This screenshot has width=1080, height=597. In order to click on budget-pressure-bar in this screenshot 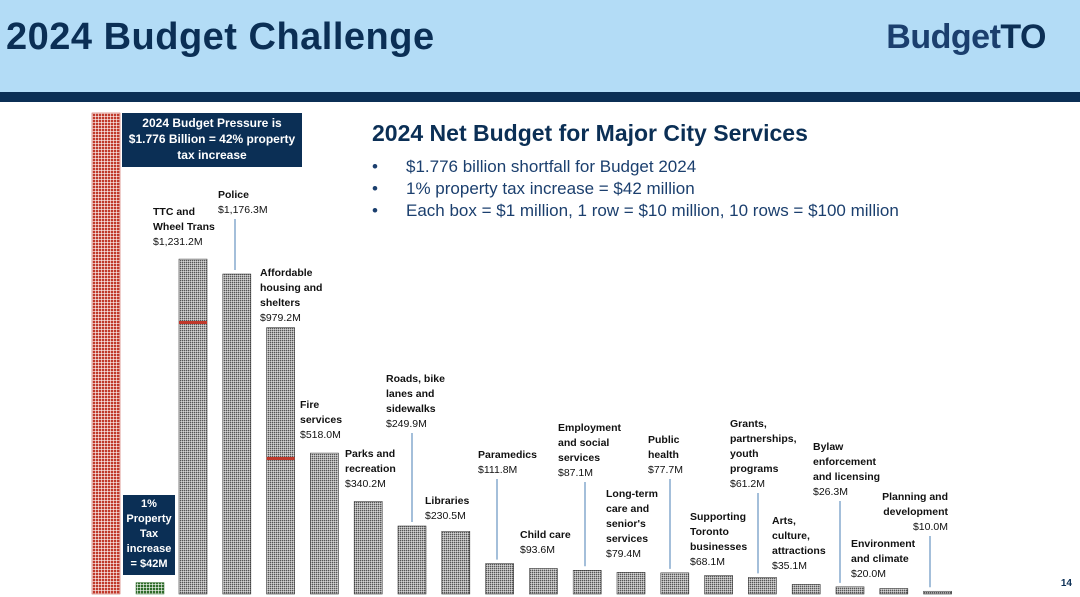, I will do `click(106, 353)`.